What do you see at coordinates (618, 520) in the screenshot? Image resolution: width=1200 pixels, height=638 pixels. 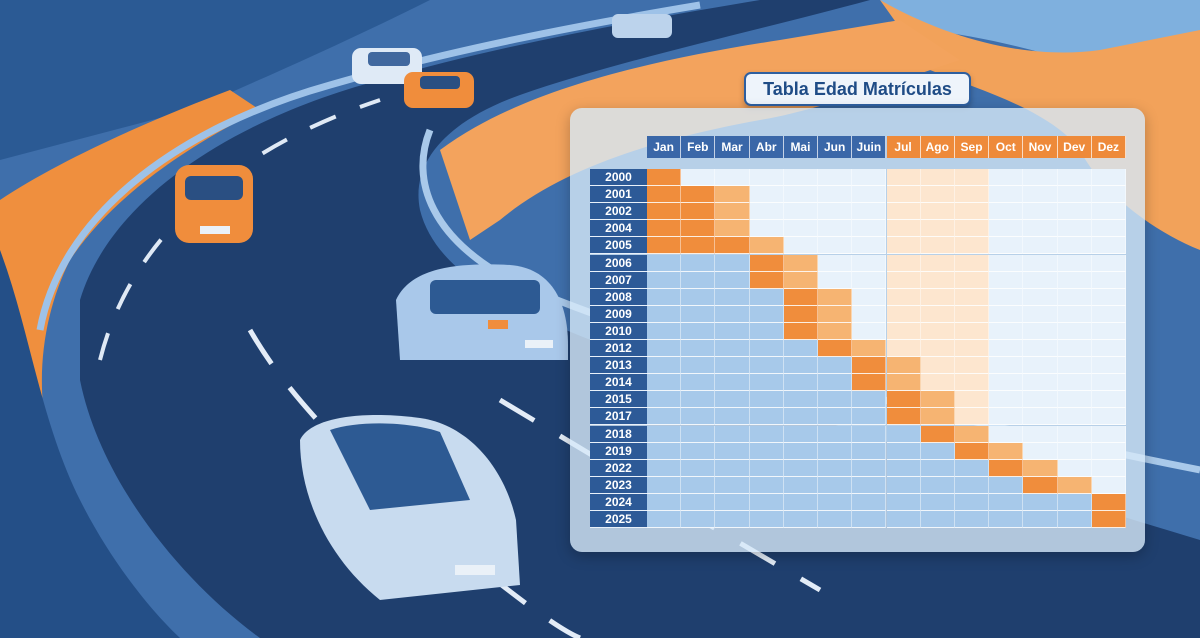 I see `year-label: 2025` at bounding box center [618, 520].